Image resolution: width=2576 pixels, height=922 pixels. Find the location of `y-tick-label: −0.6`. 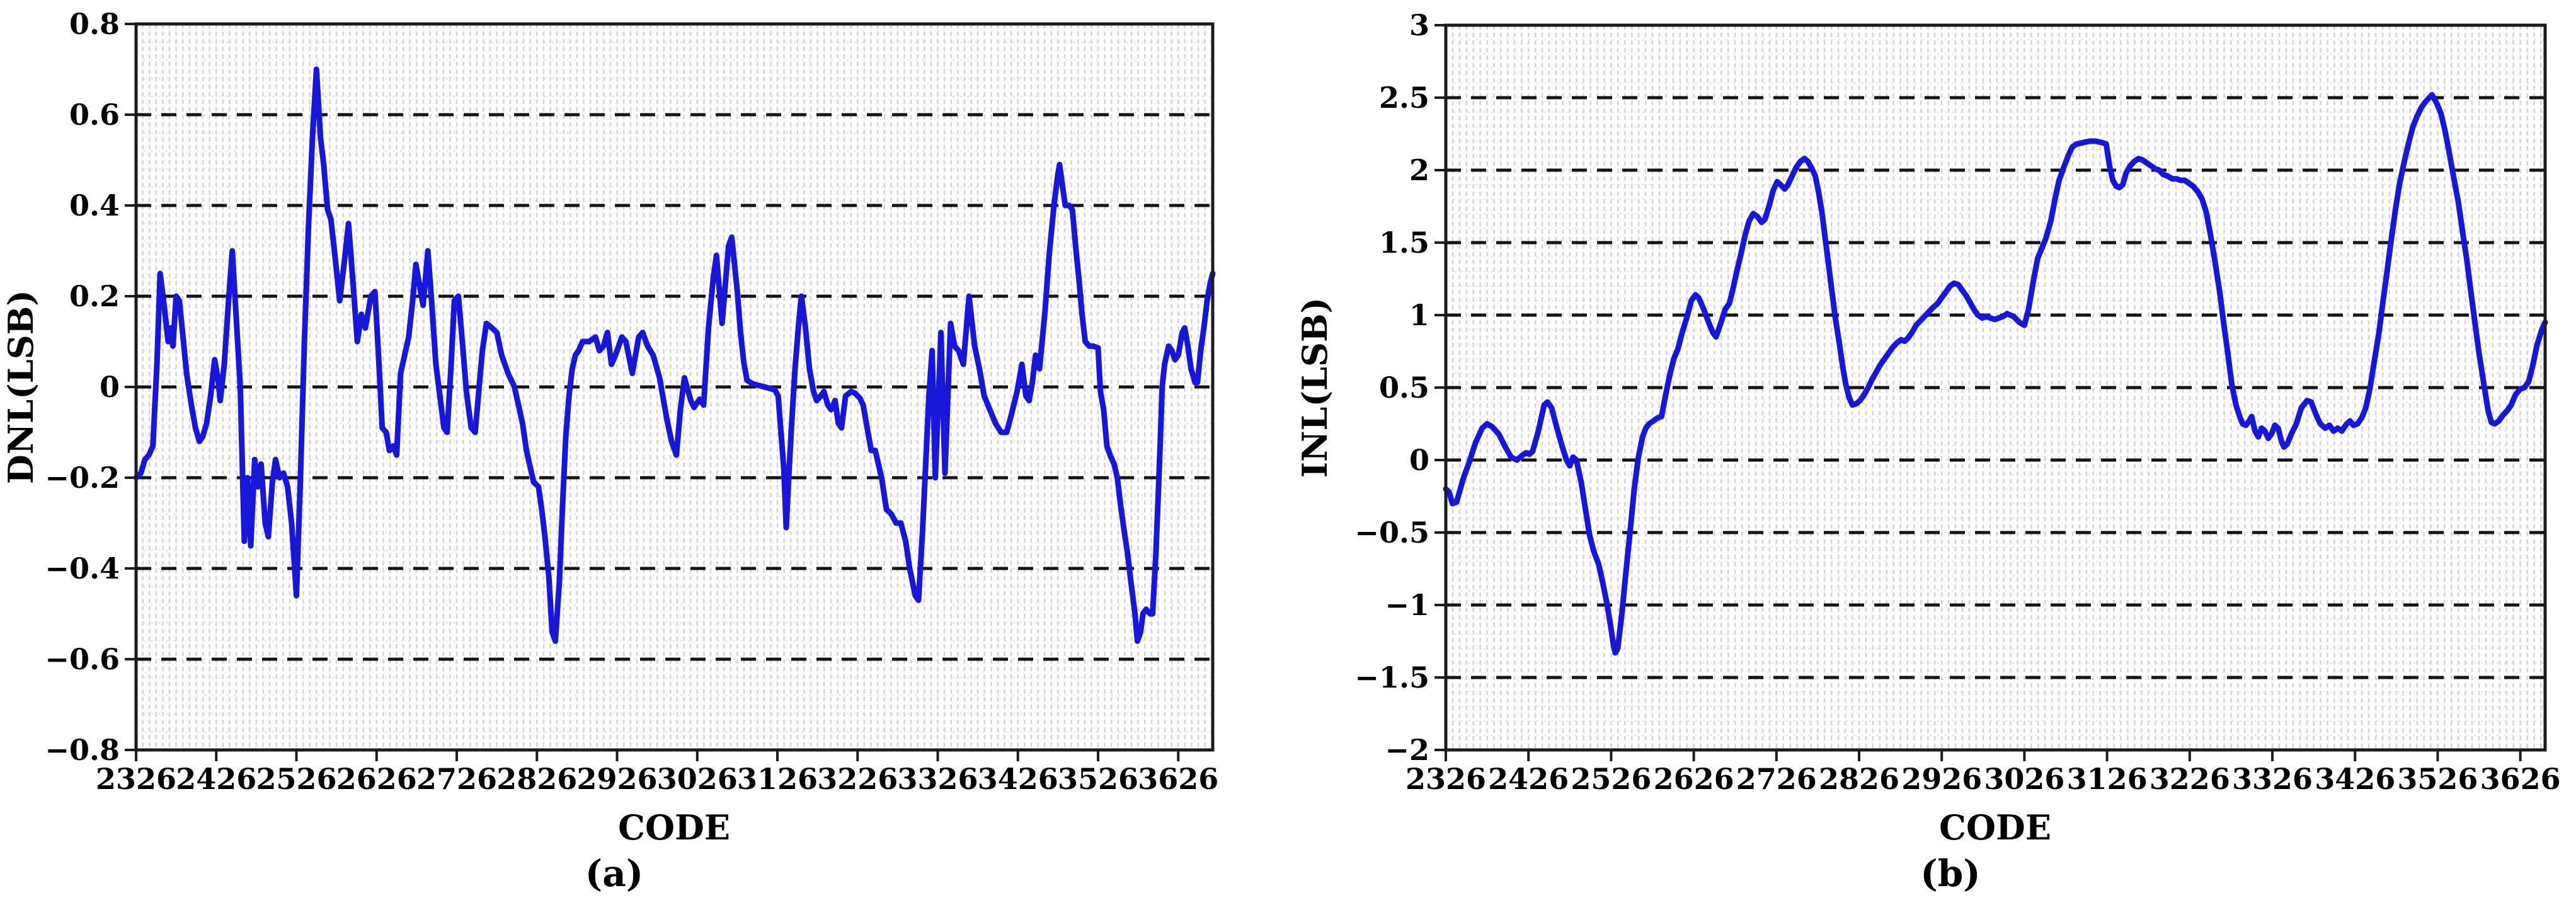

y-tick-label: −0.6 is located at coordinates (83, 659).